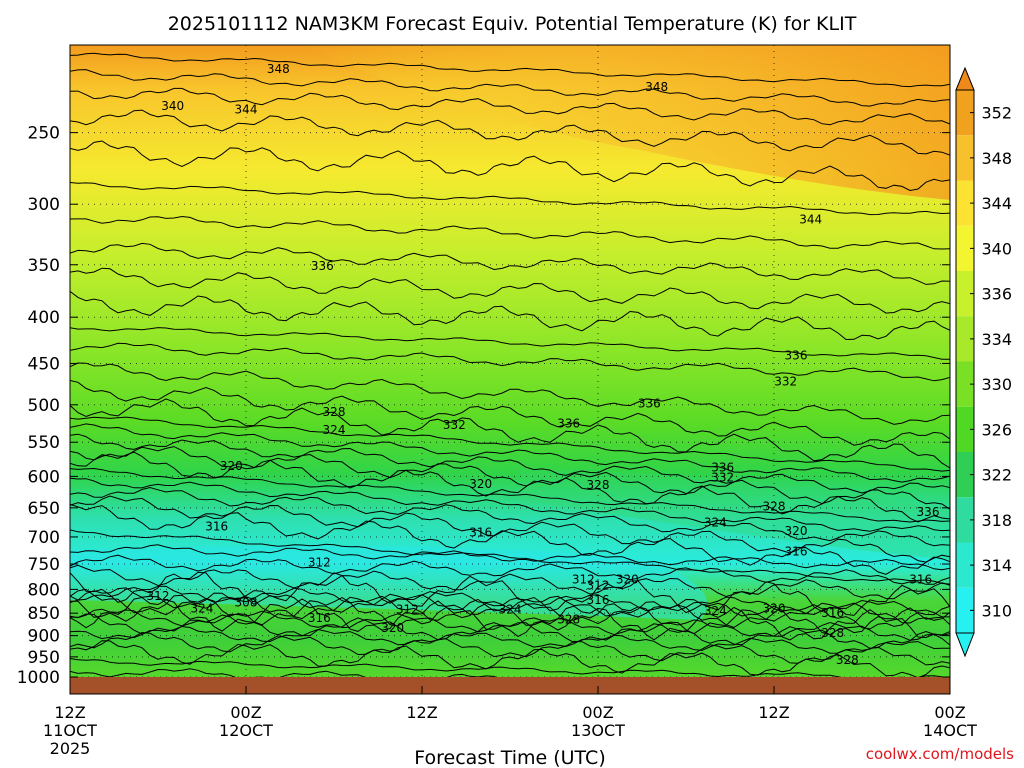 The width and height of the screenshot is (1024, 768). Describe the element at coordinates (44, 637) in the screenshot. I see `y-tick-label: 900` at that location.